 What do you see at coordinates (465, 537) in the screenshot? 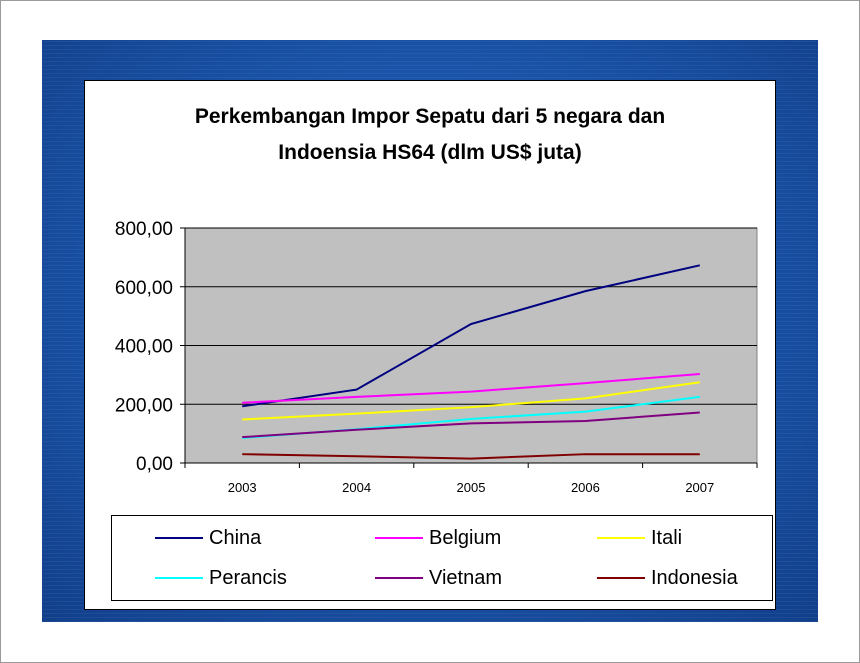
I see `legend-label: Belgium` at bounding box center [465, 537].